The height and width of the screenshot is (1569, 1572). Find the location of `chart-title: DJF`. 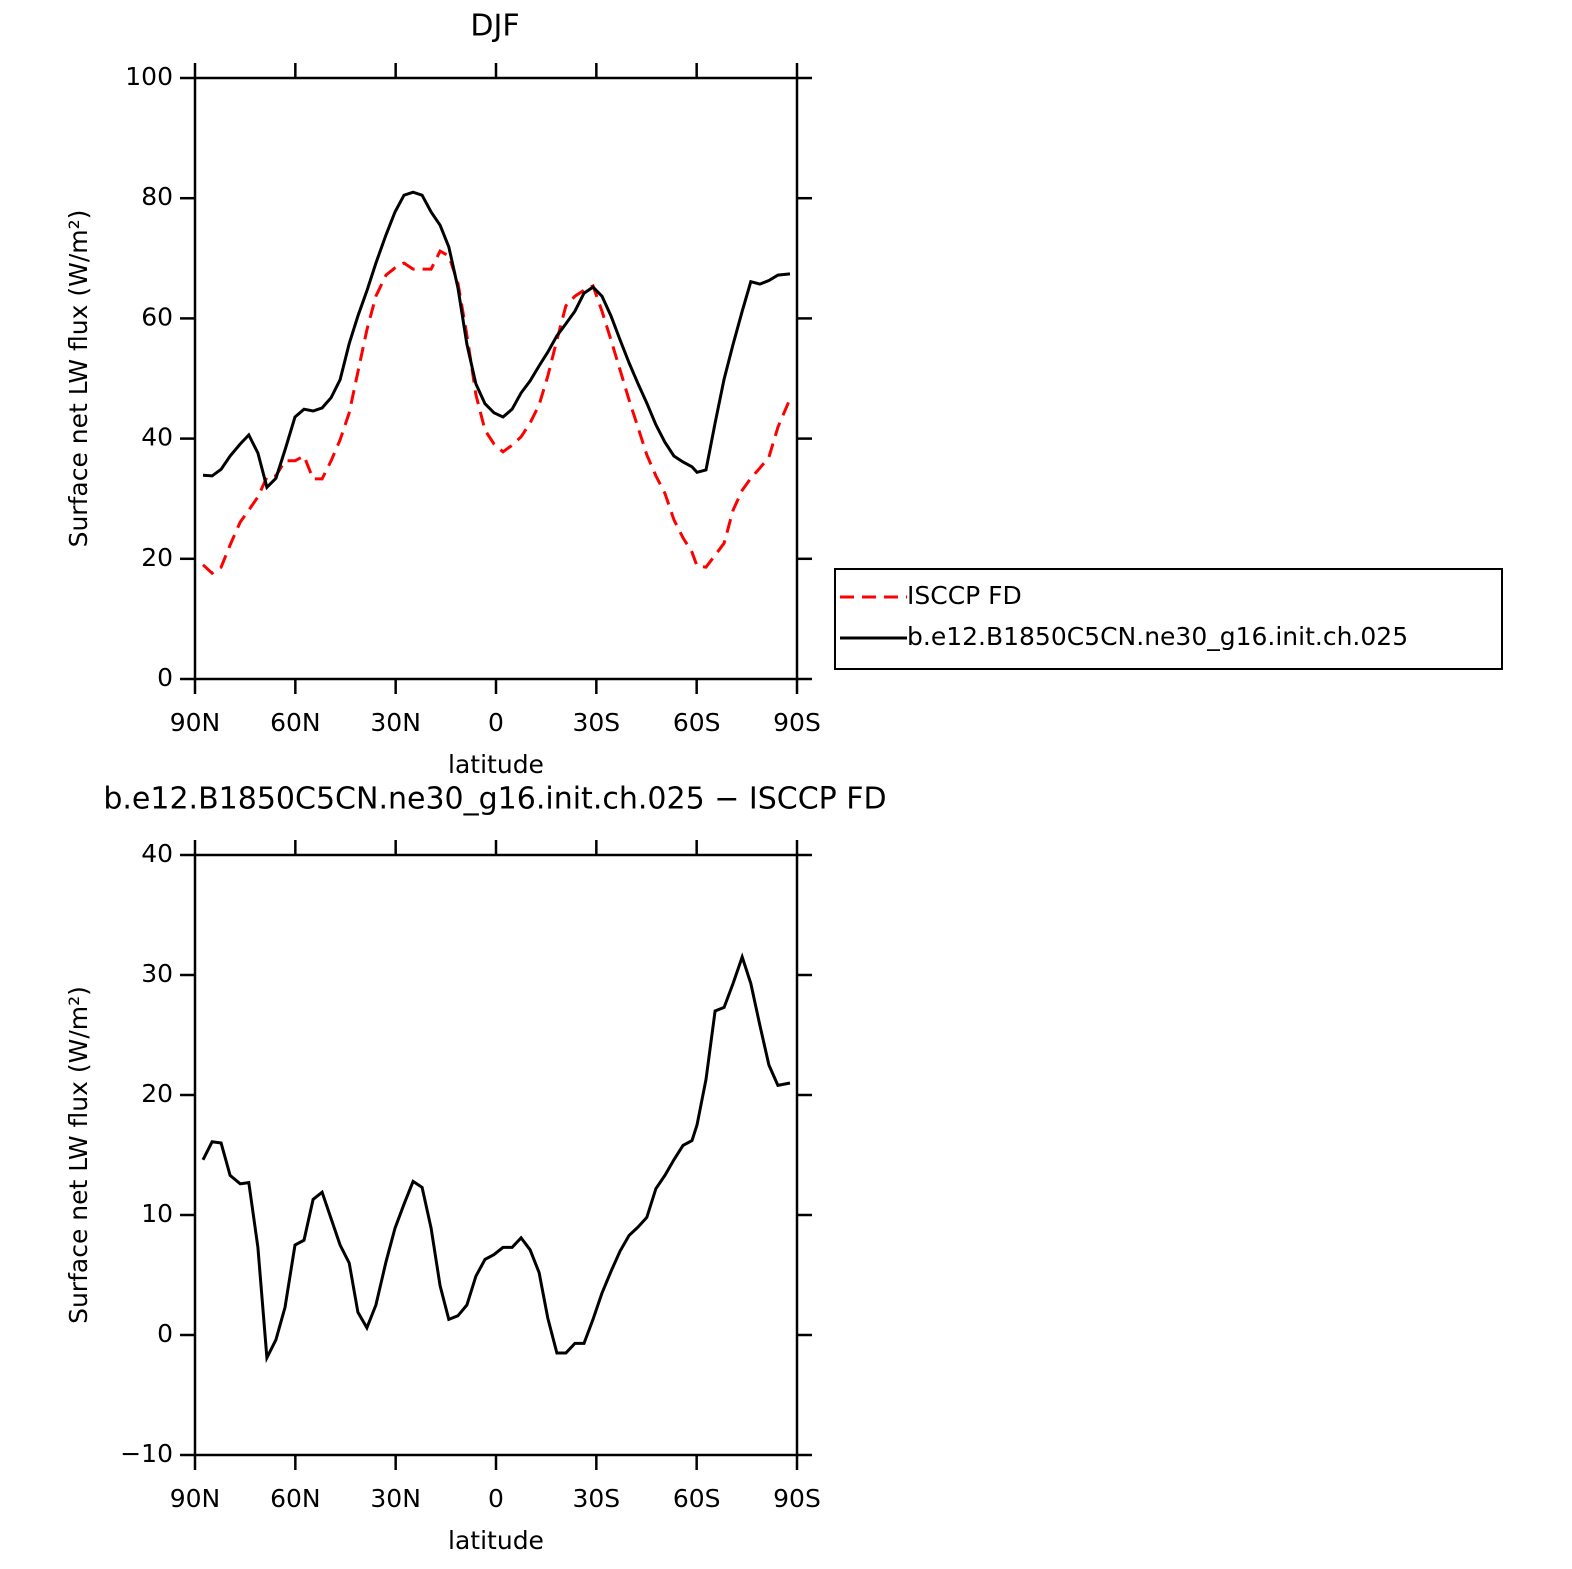

chart-title: DJF is located at coordinates (494, 26).